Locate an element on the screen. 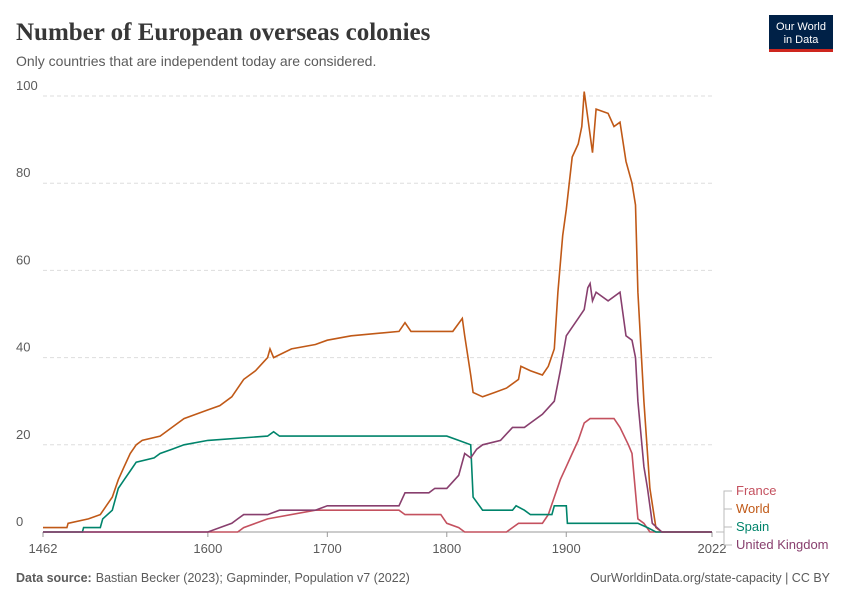 This screenshot has width=850, height=605. logo-text: Our World is located at coordinates (801, 27).